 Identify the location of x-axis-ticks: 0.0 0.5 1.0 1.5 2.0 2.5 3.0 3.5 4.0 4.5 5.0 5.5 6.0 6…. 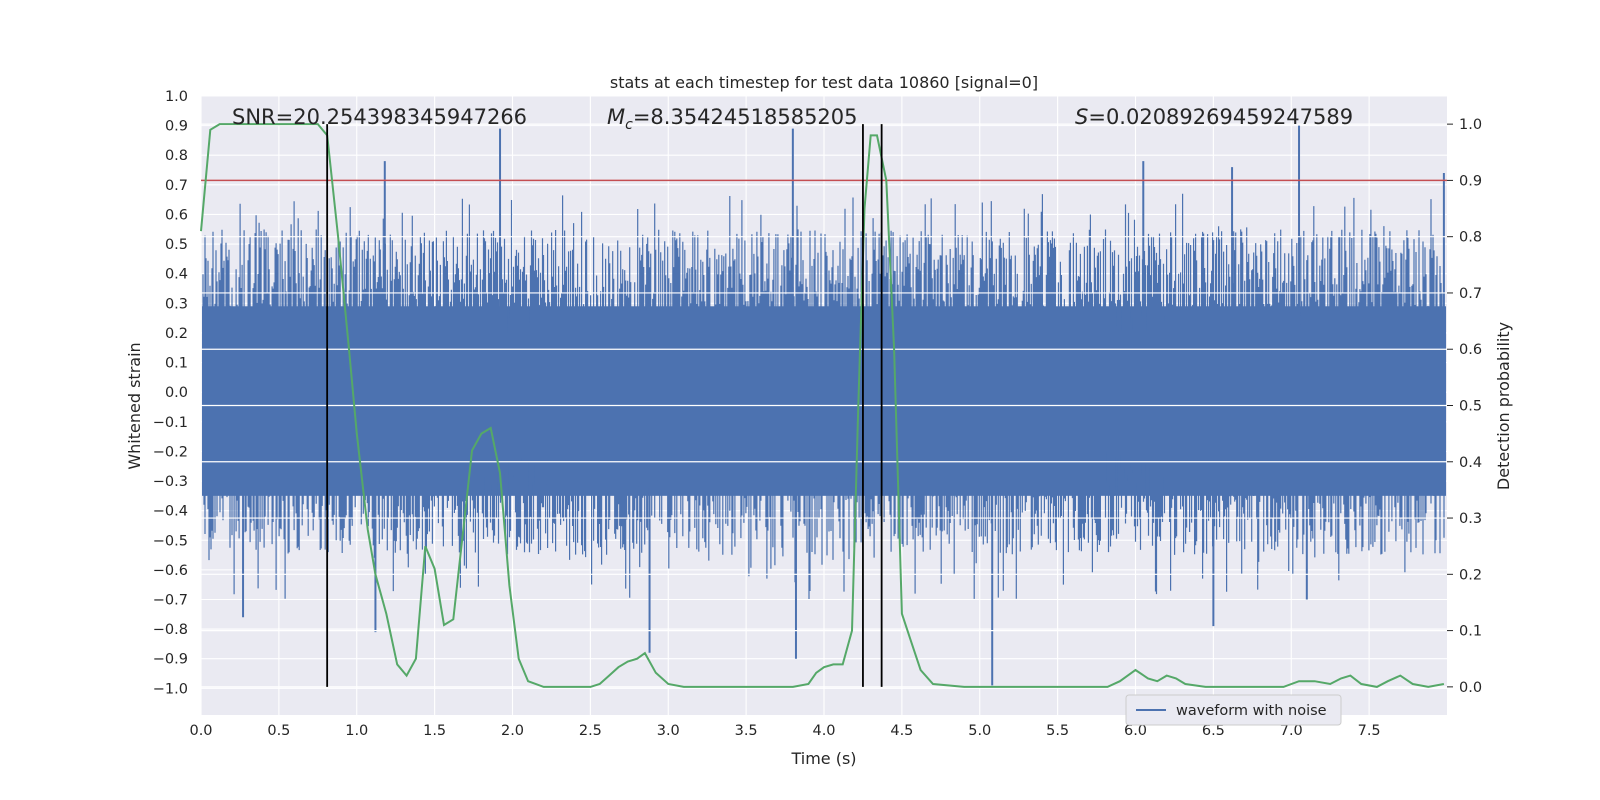
(784, 731).